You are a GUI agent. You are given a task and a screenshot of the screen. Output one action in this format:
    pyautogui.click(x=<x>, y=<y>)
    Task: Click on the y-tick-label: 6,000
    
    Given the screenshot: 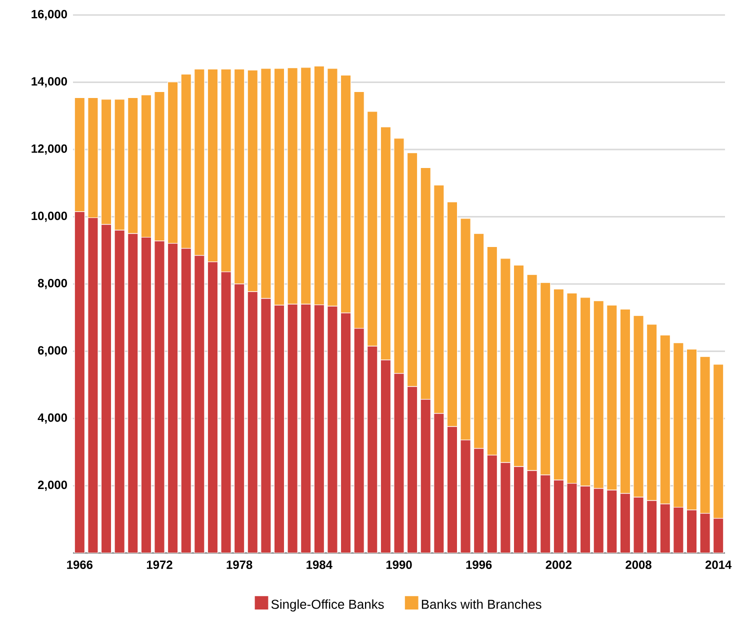 What is the action you would take?
    pyautogui.click(x=52, y=351)
    